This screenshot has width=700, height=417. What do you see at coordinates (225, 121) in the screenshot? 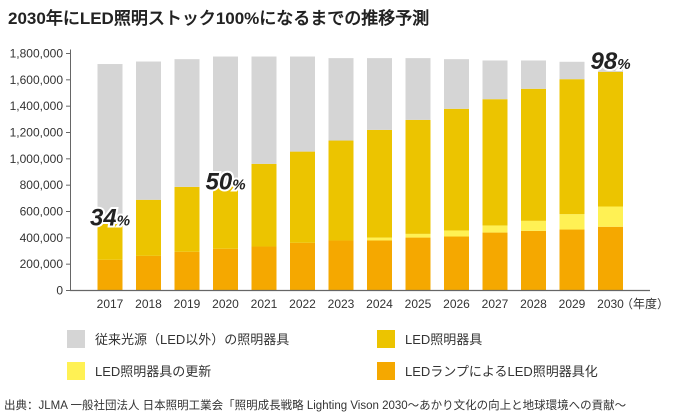
I see `bar-segment-2020-s3` at bounding box center [225, 121].